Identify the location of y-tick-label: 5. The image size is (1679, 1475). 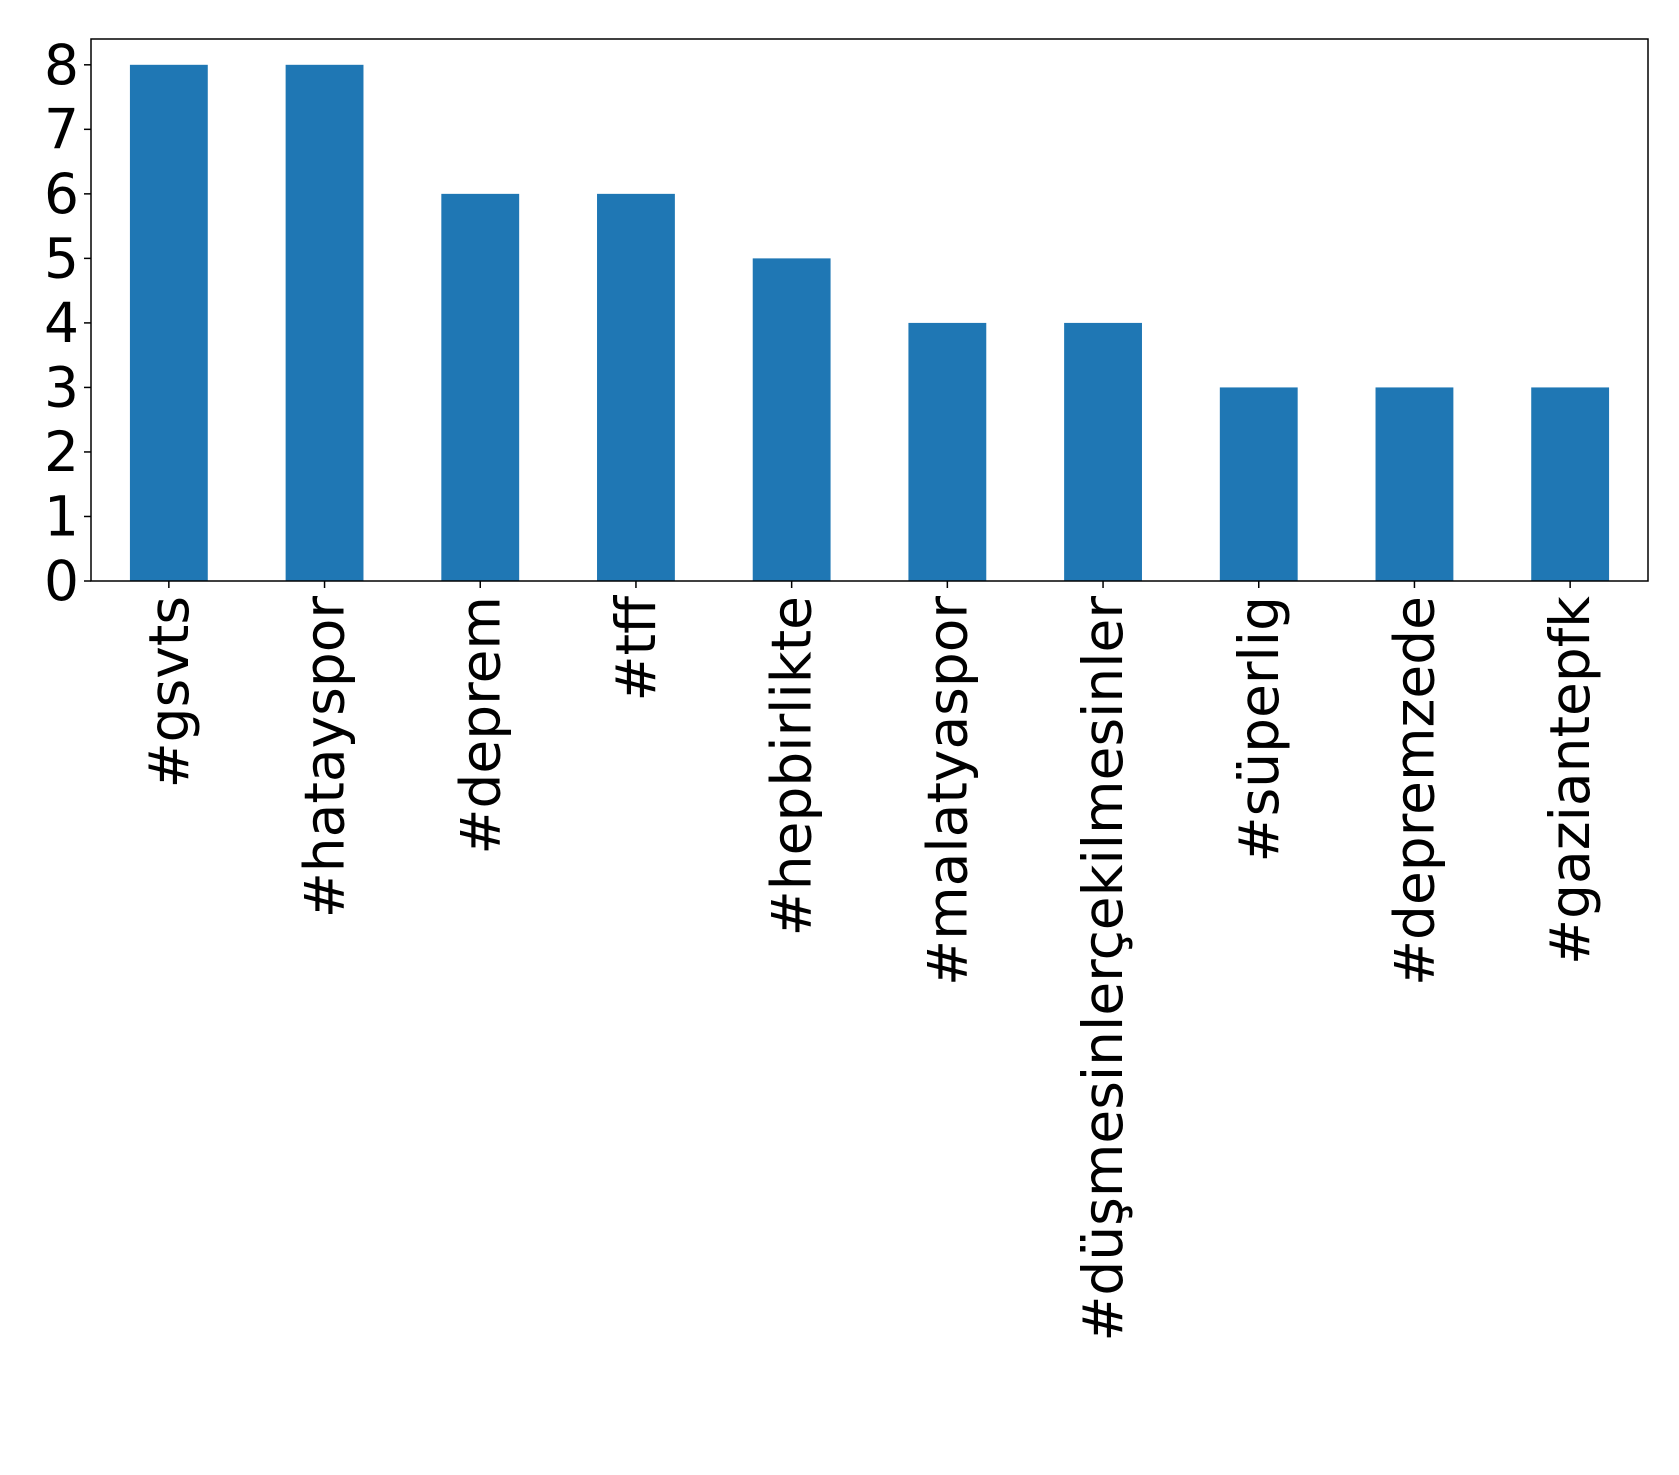
(61, 258).